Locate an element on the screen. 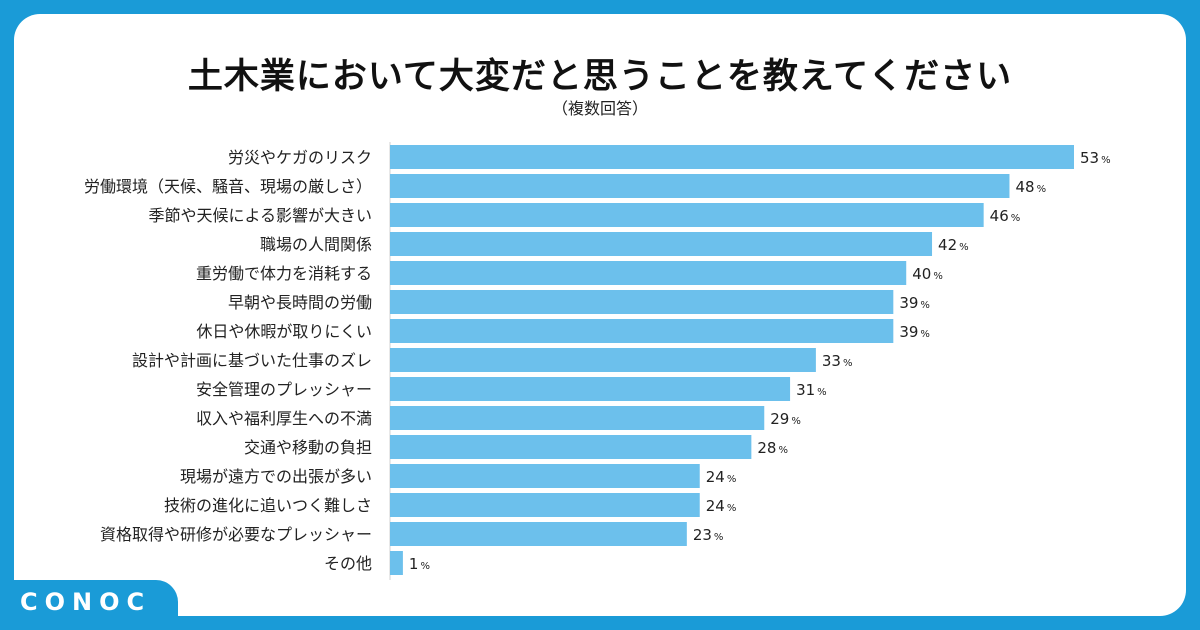  category-label: 交通や移動の負担 is located at coordinates (308, 447).